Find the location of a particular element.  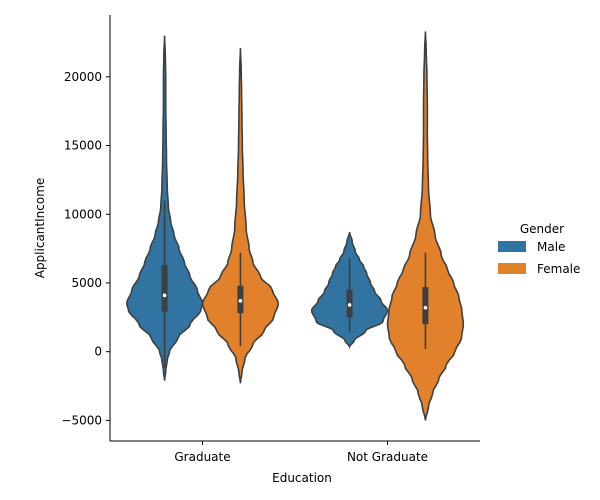

legend-title: Gender is located at coordinates (542, 229).